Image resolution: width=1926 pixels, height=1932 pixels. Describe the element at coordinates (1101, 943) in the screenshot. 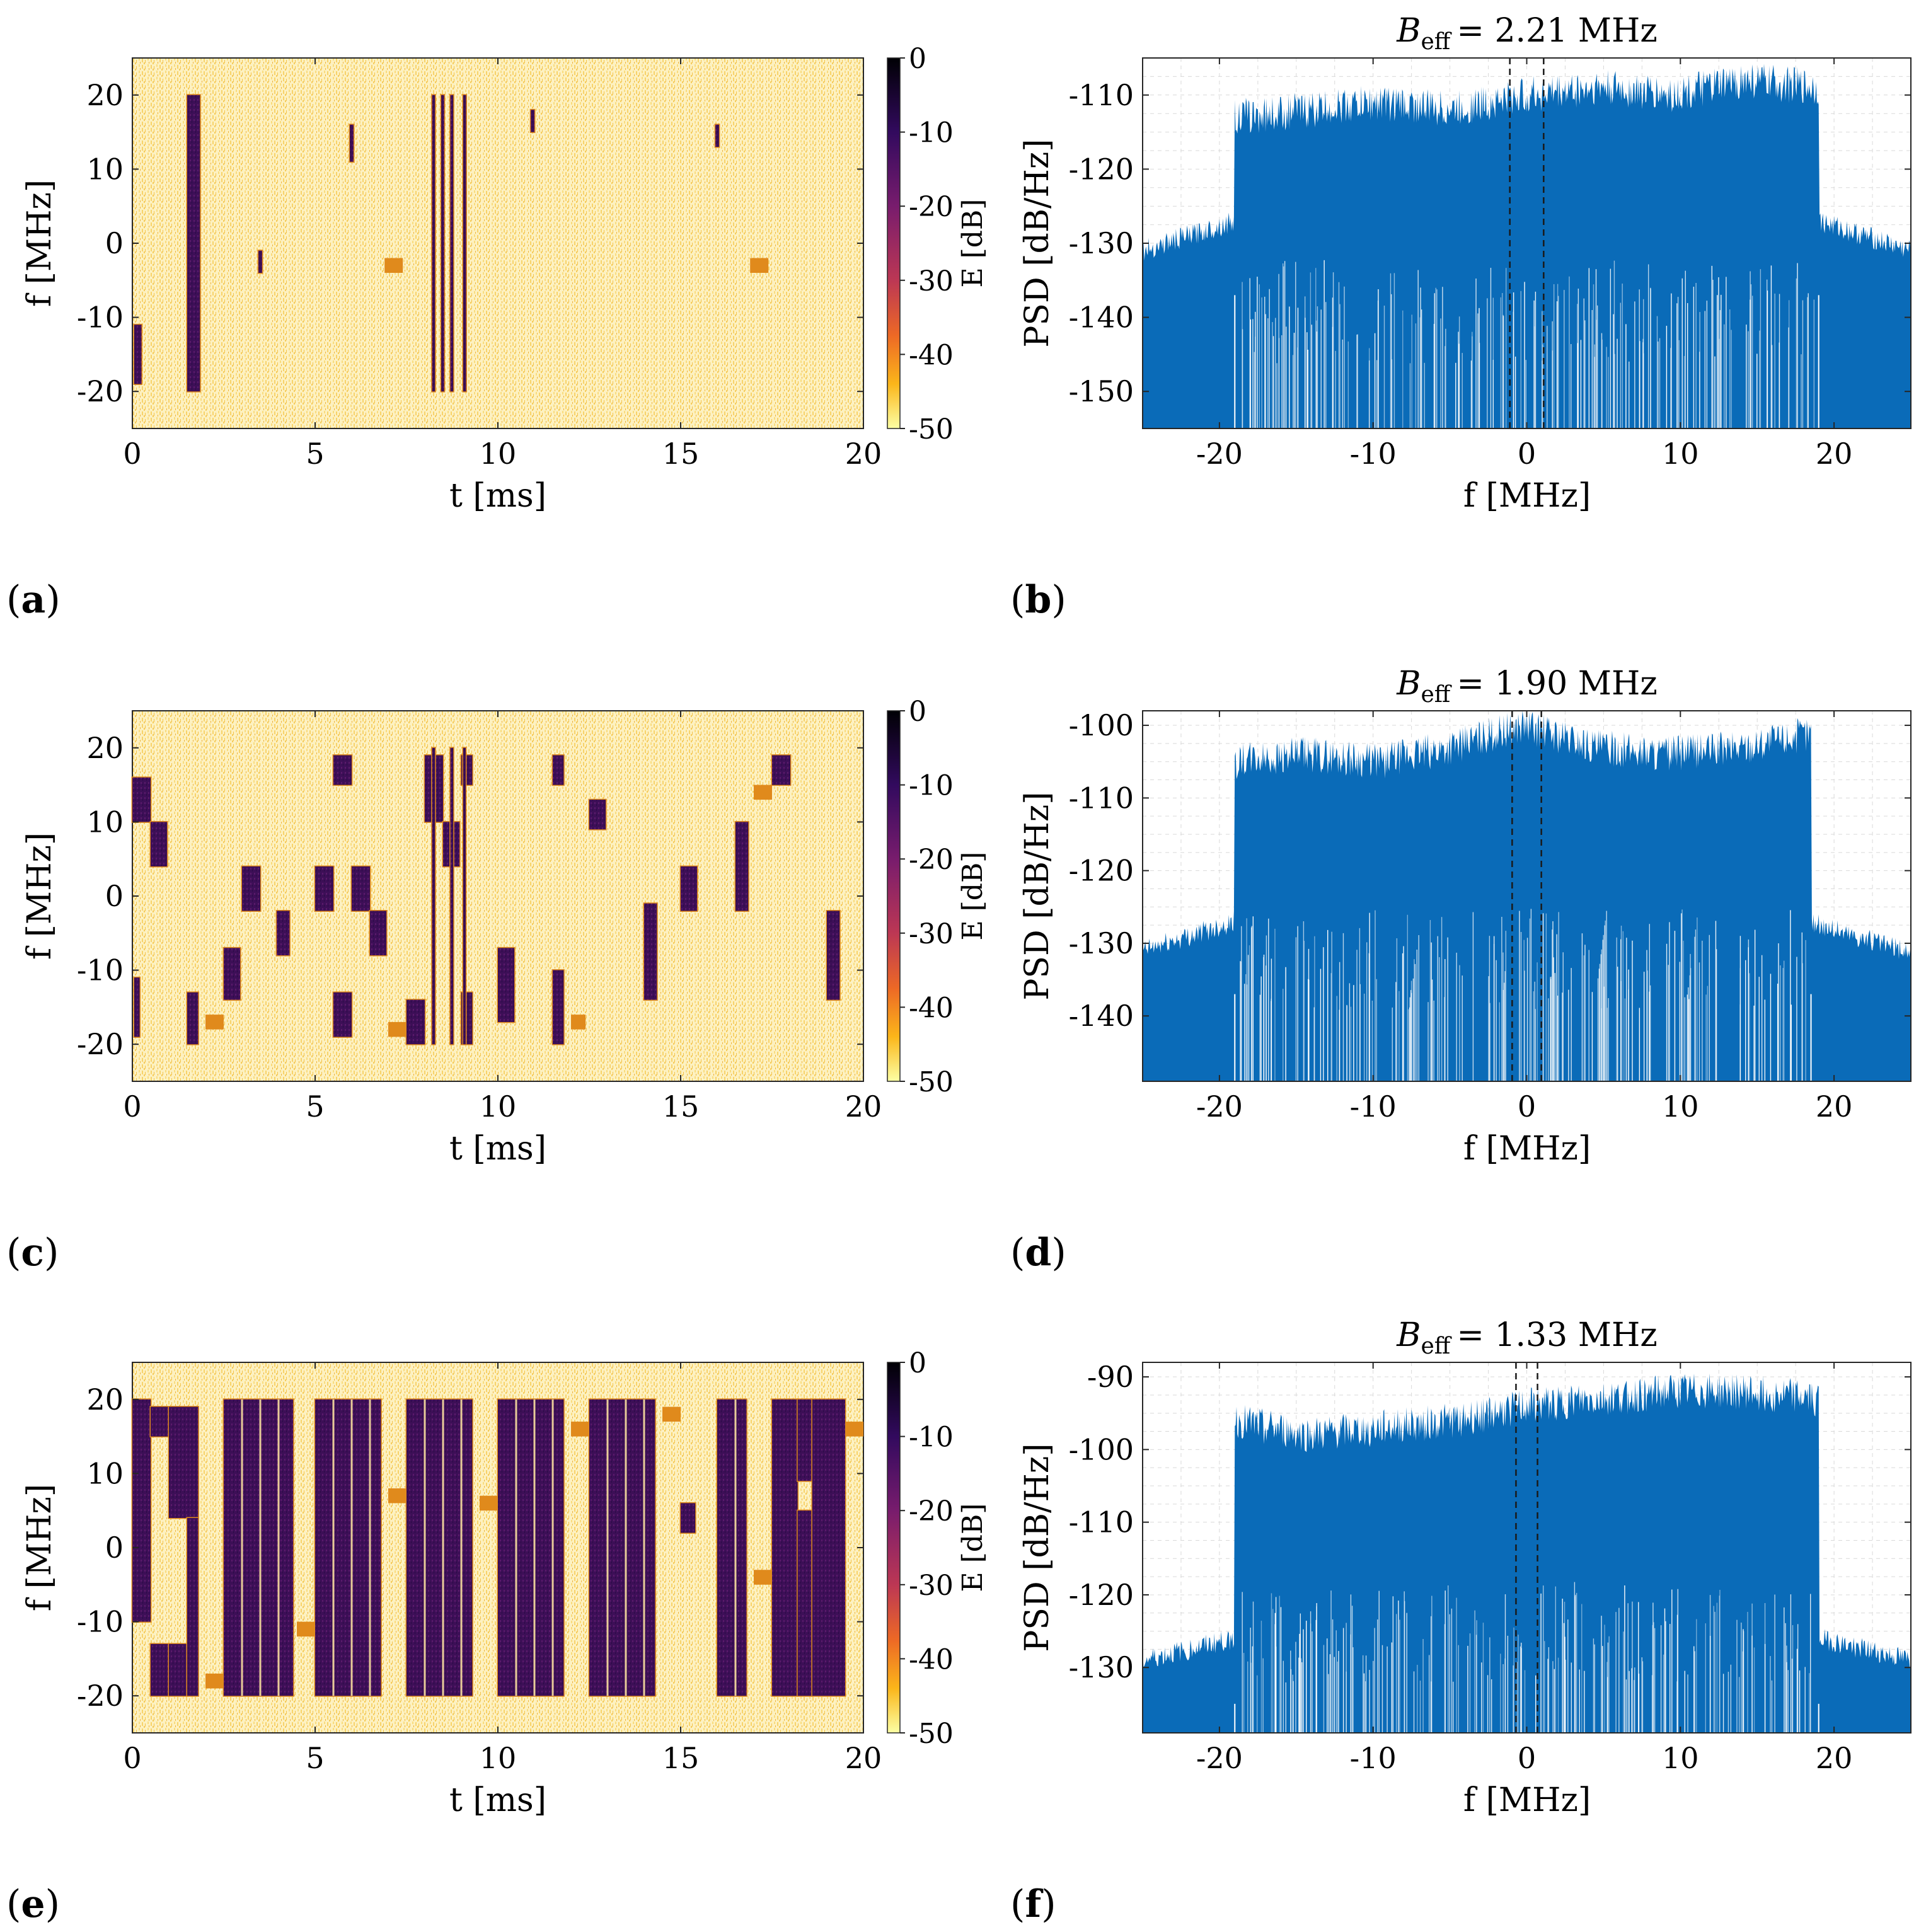

I see `psd-d-ytick-label: -130` at that location.